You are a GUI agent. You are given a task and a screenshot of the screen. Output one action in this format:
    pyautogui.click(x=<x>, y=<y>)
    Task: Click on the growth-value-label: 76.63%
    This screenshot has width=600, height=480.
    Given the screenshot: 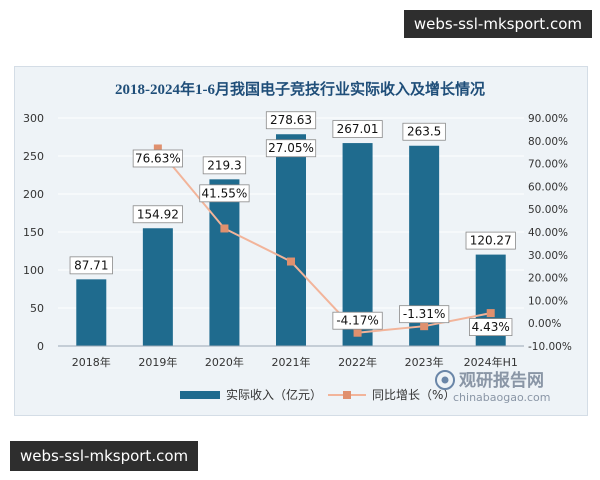 What is the action you would take?
    pyautogui.click(x=158, y=158)
    